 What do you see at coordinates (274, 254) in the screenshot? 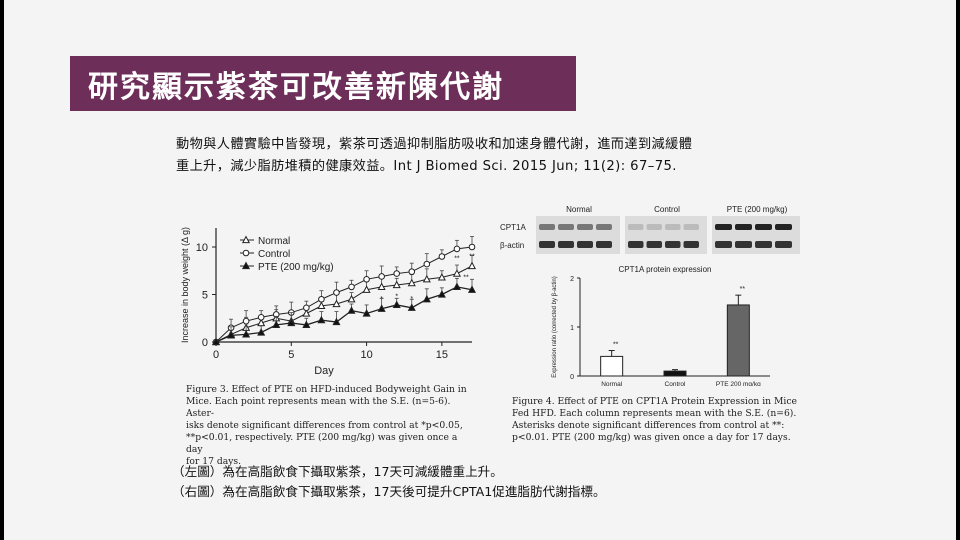
I see `legend-label: Control` at bounding box center [274, 254].